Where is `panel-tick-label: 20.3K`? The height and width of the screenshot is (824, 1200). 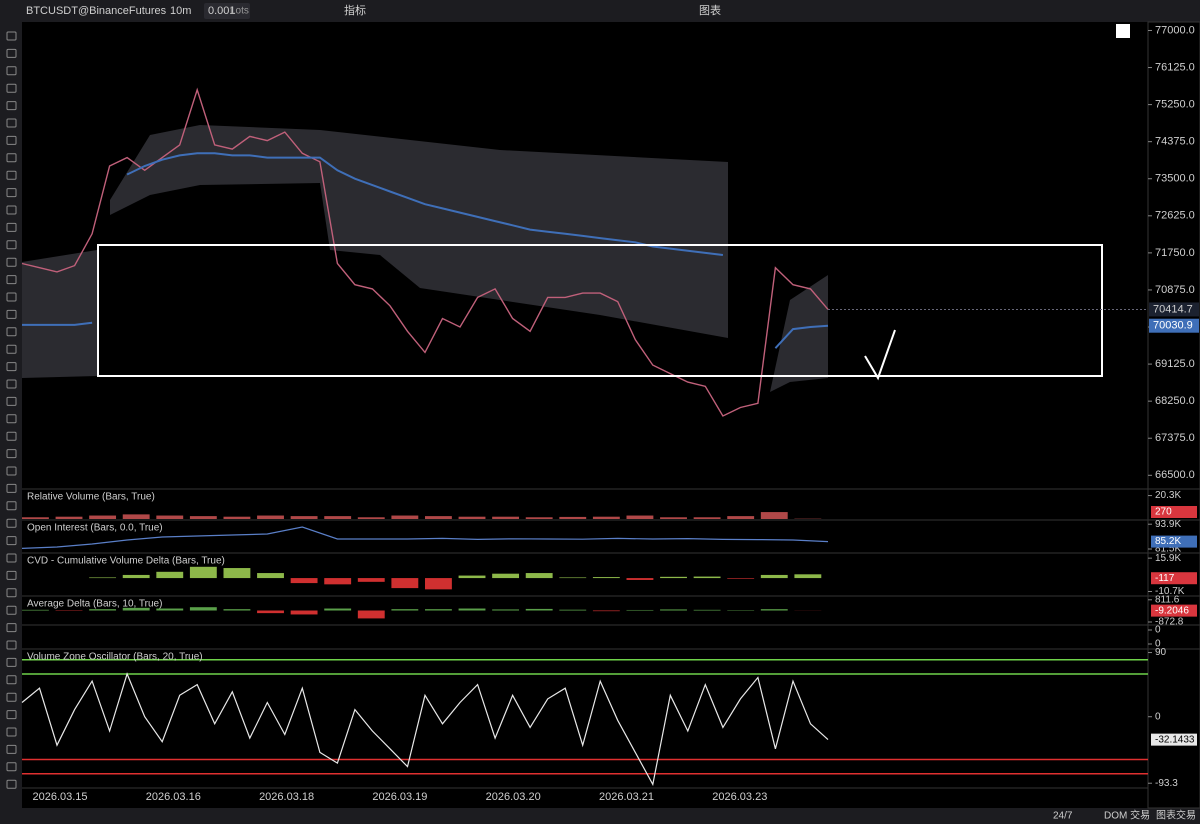
panel-tick-label: 20.3K is located at coordinates (1168, 495).